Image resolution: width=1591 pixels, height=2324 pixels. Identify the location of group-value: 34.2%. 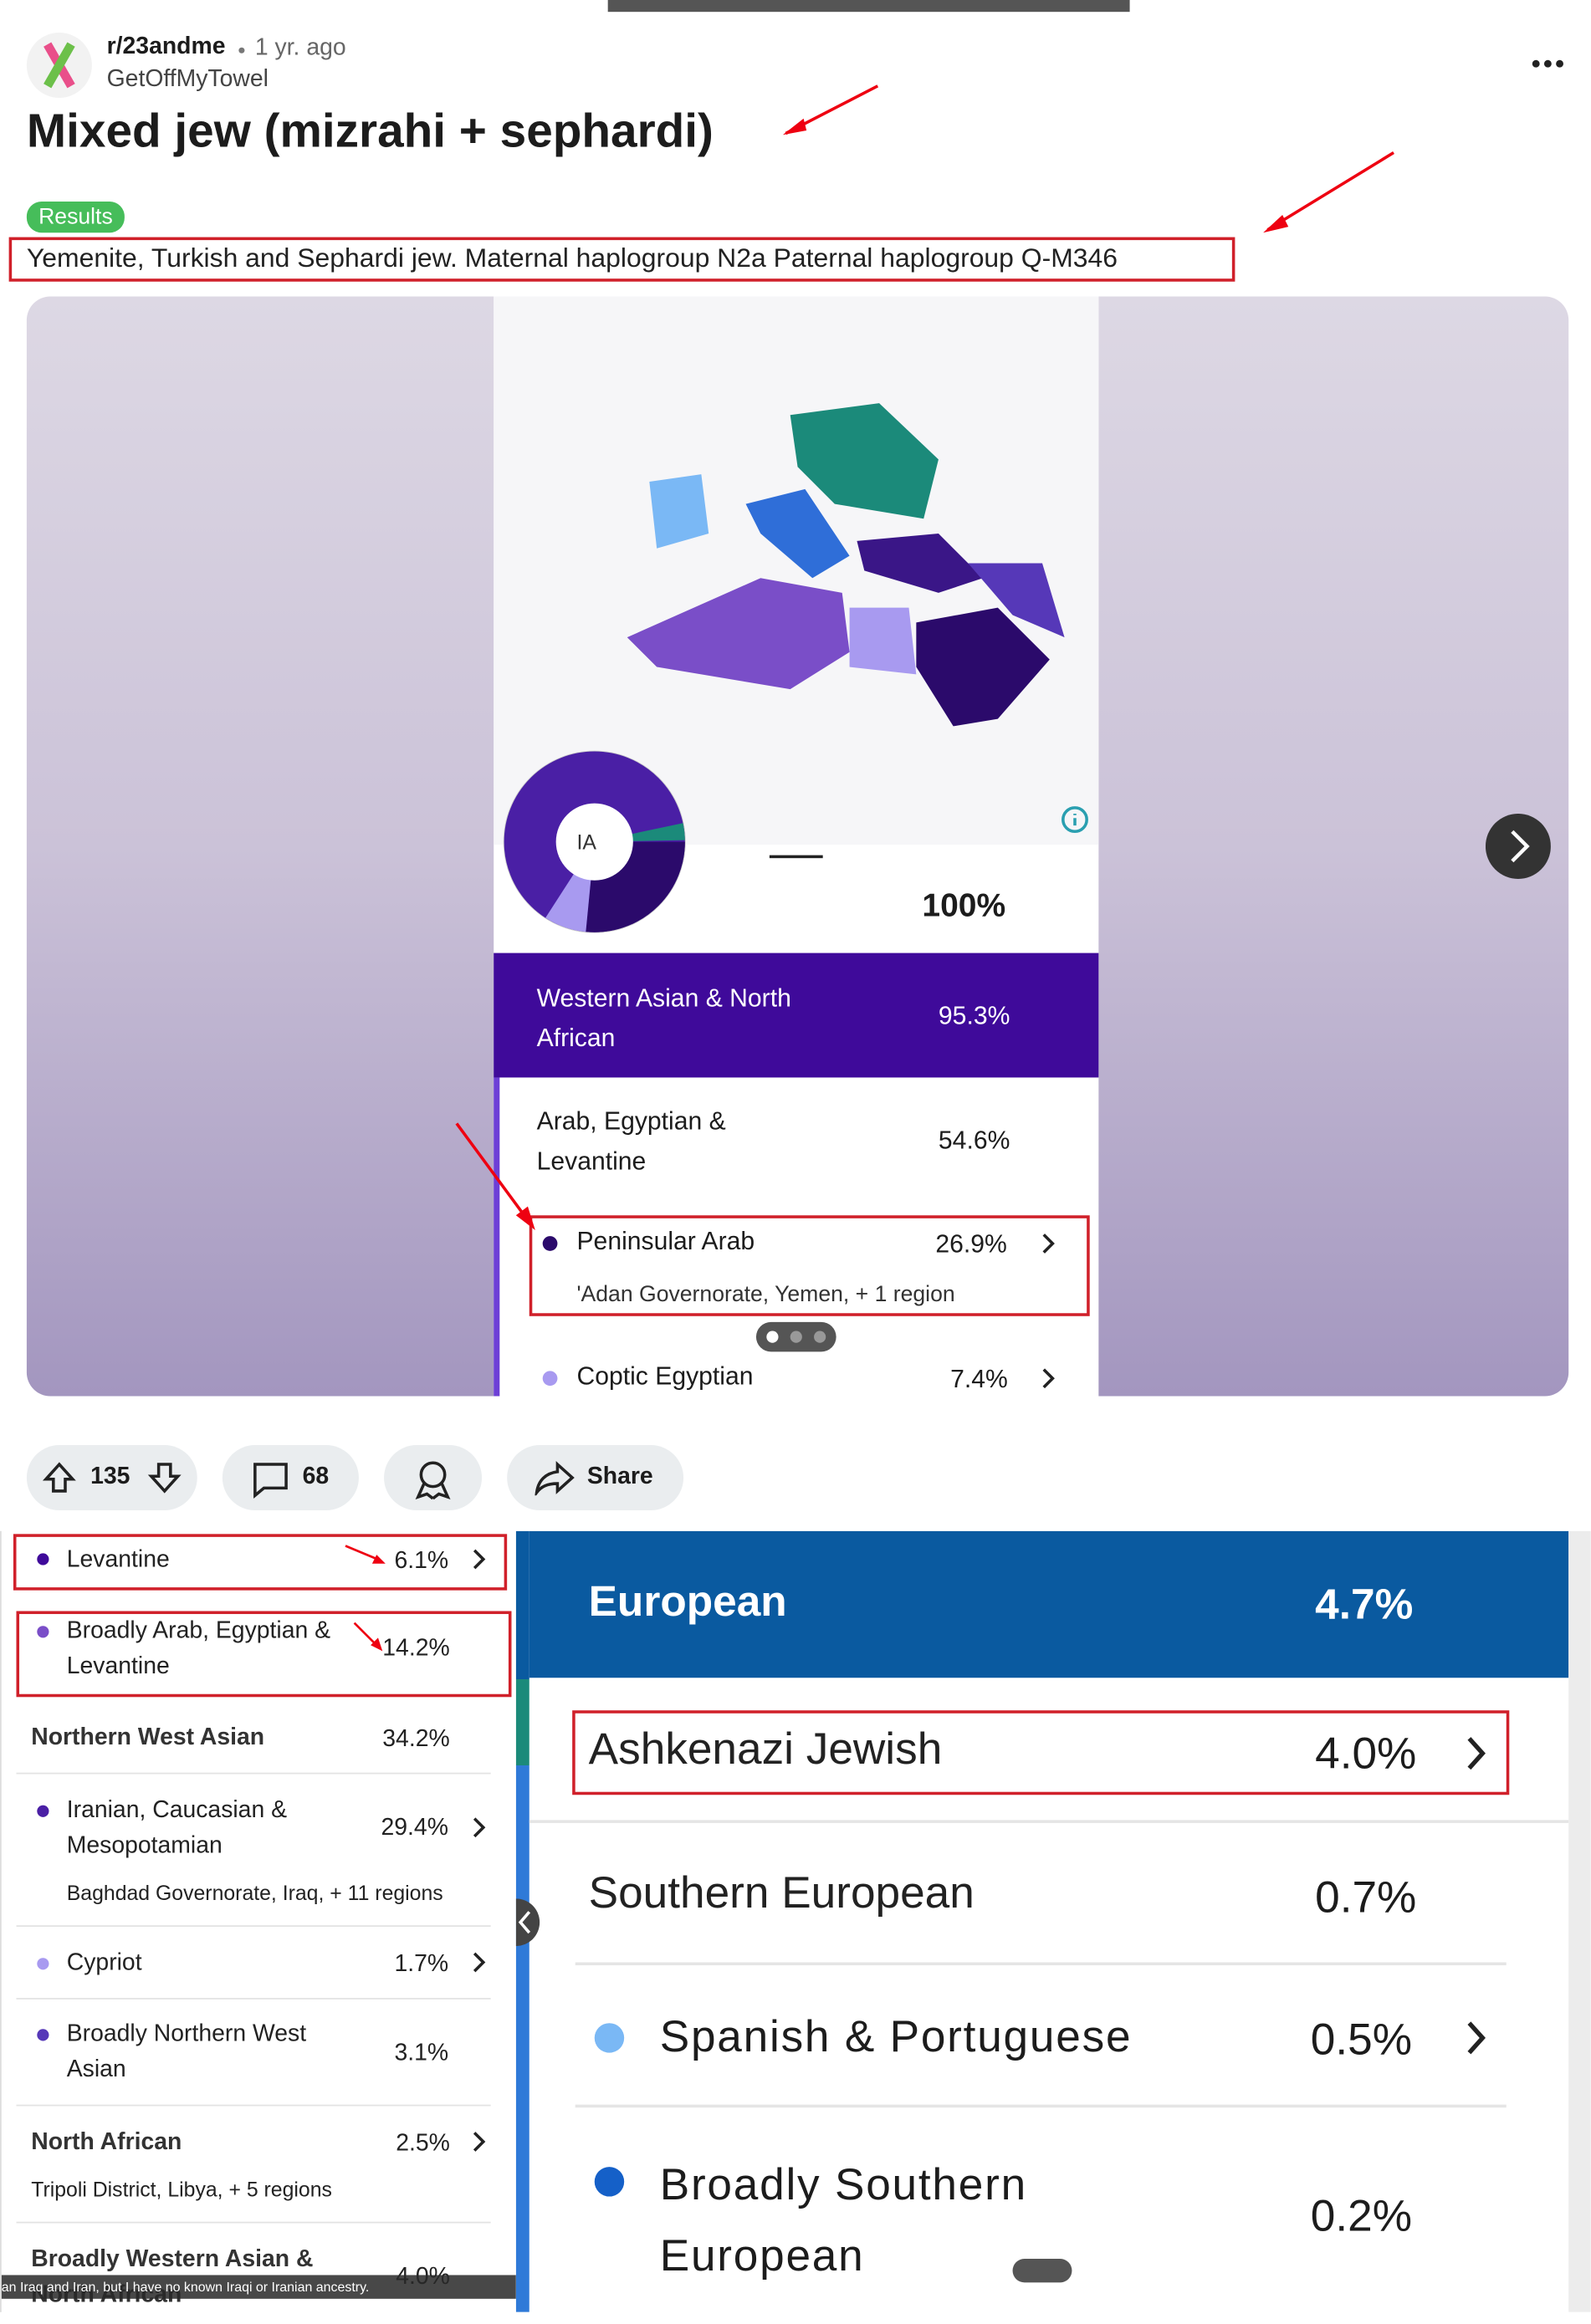
(416, 1739).